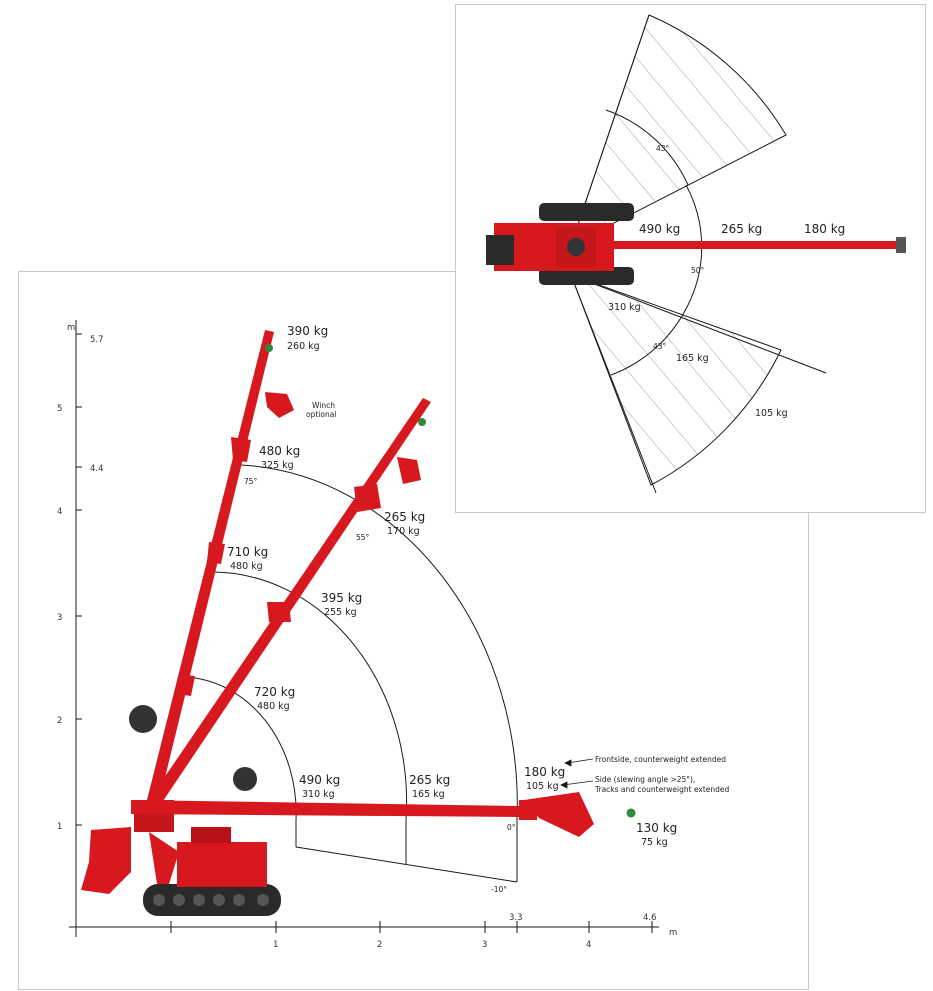  I want to click on x-mark-4.6: 4.6, so click(650, 918).